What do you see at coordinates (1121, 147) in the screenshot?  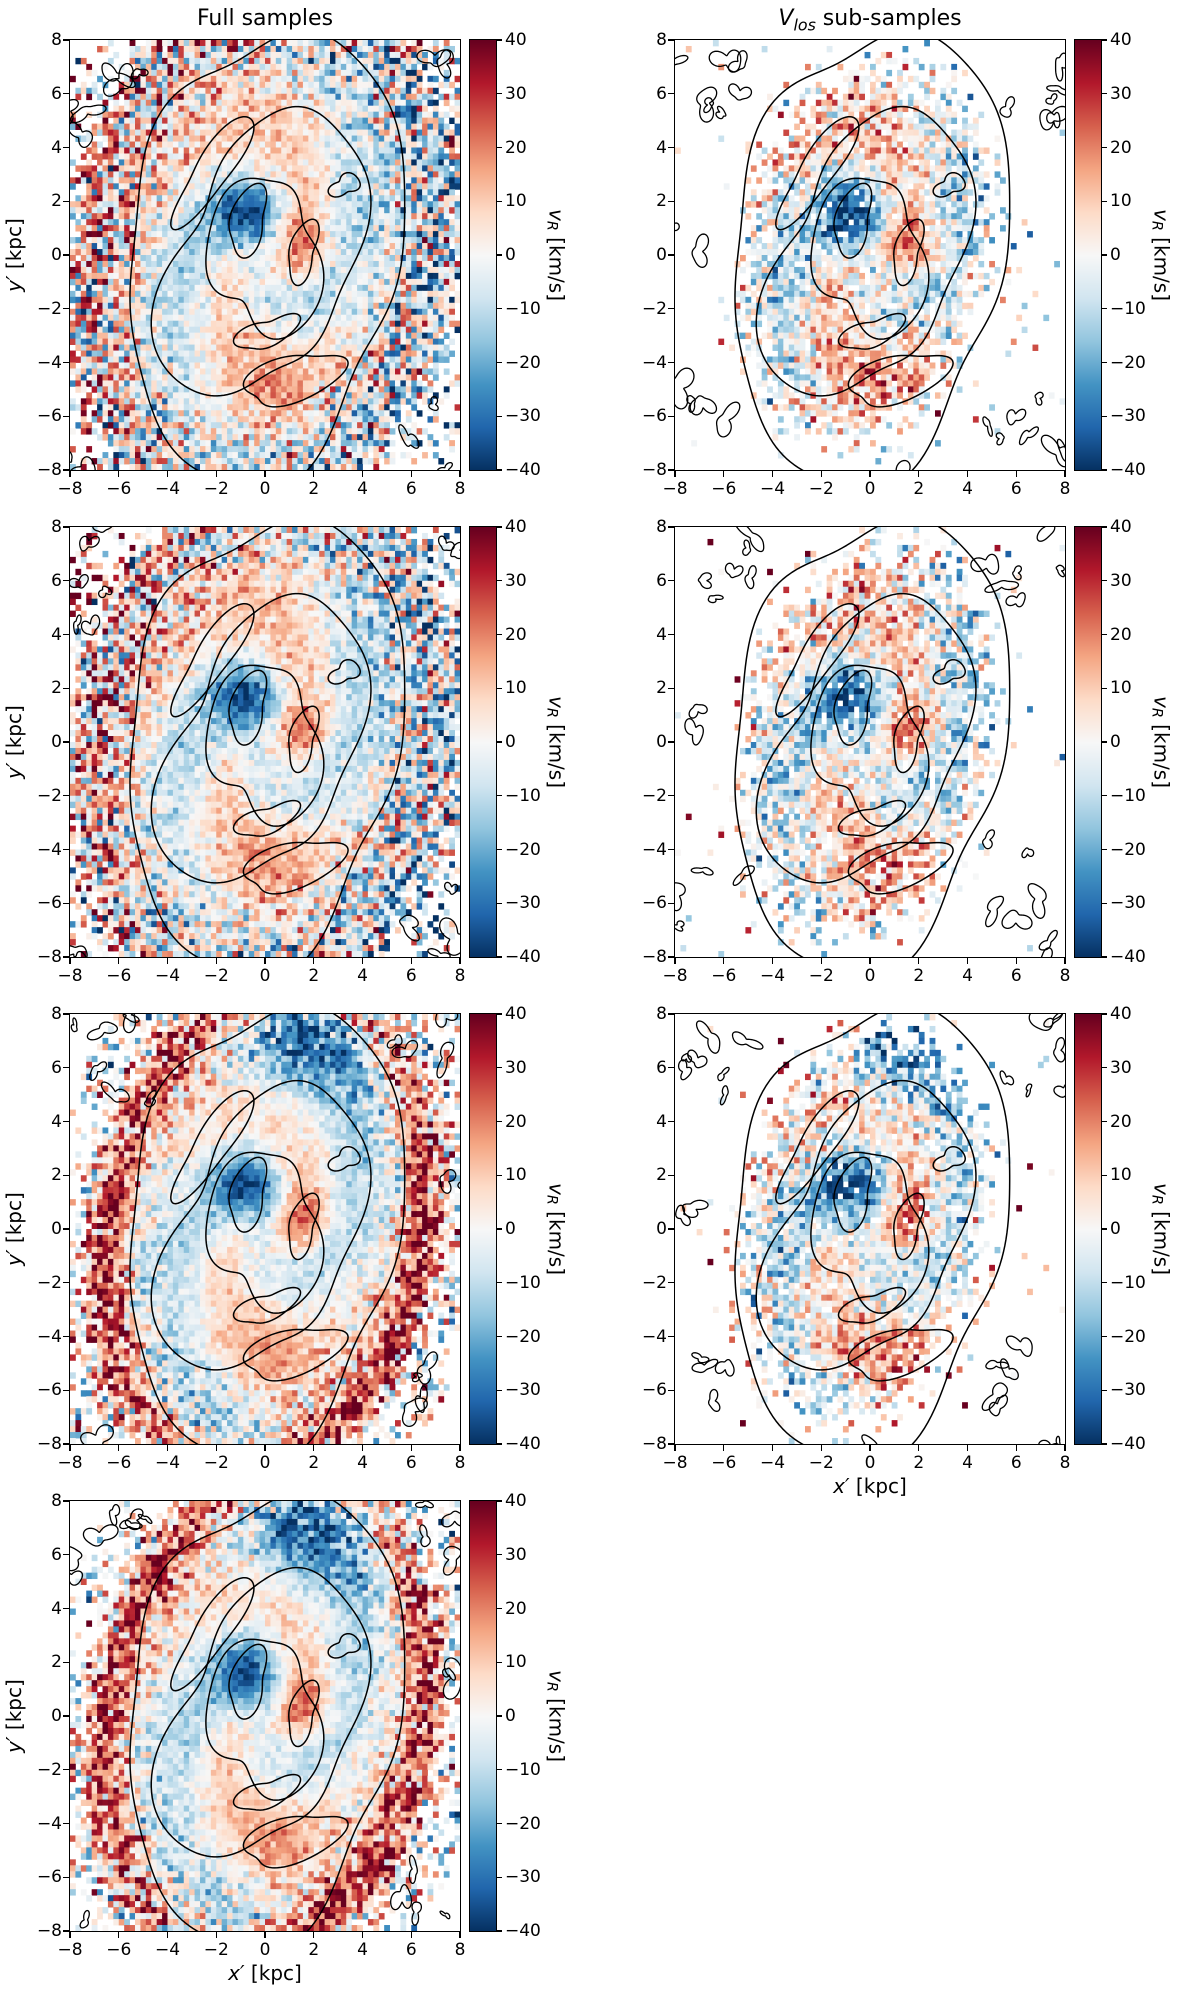 I see `colorbar-tick-label: 20` at bounding box center [1121, 147].